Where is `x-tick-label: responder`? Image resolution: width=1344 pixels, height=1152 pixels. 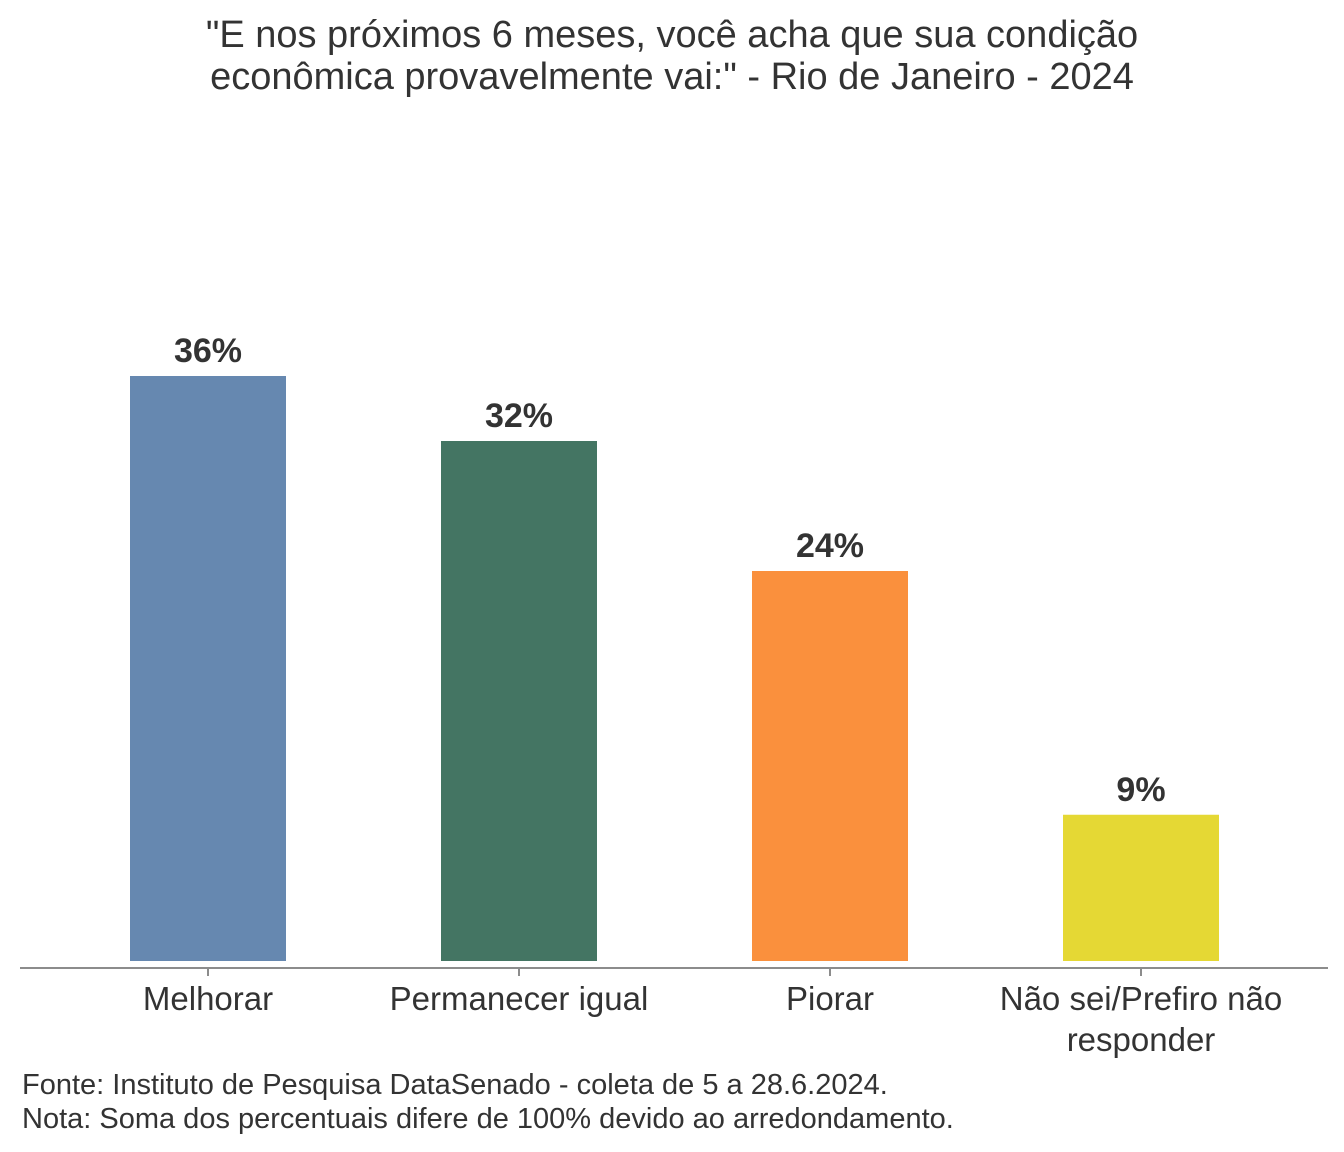
x-tick-label: responder is located at coordinates (1141, 1039).